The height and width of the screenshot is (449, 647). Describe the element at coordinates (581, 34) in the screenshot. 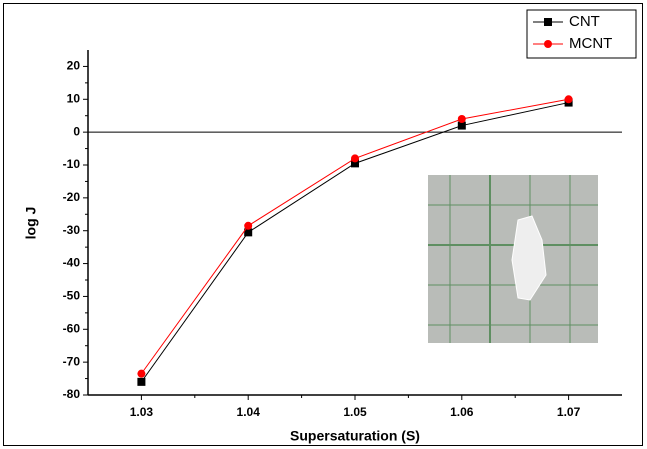

I see `legend: CNT MCNT` at that location.